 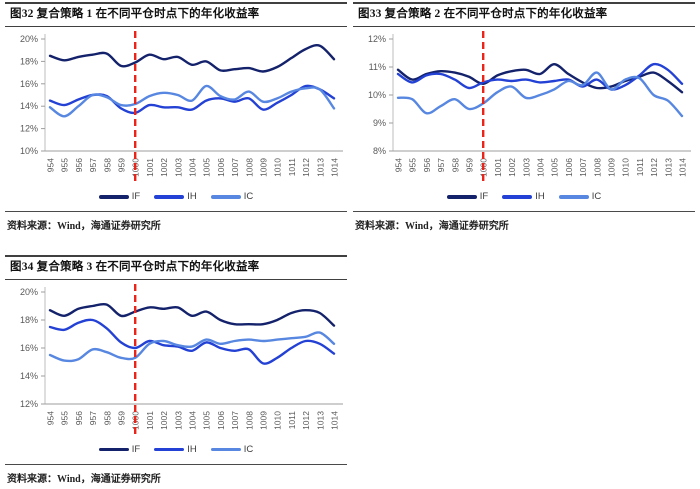 What do you see at coordinates (484, 197) in the screenshot?
I see `legend-label-if: IF` at bounding box center [484, 197].